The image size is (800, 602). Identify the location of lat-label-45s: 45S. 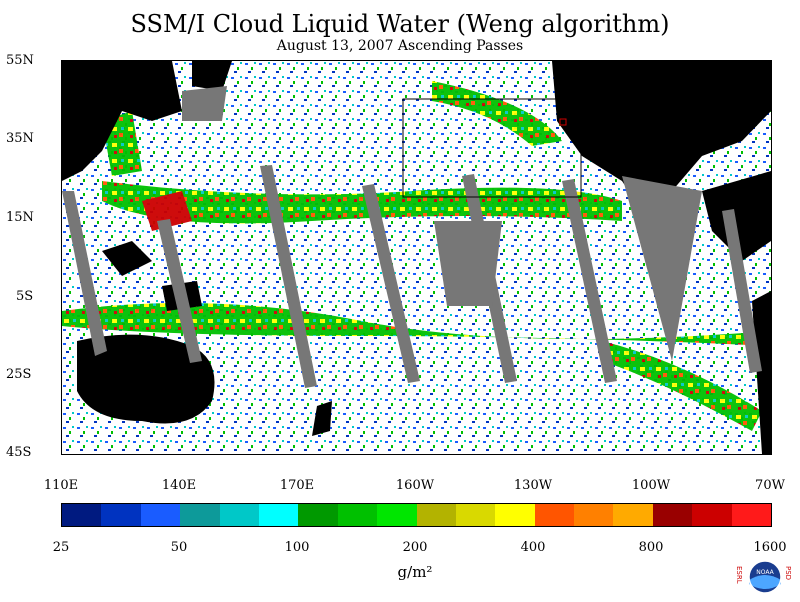
(19, 452).